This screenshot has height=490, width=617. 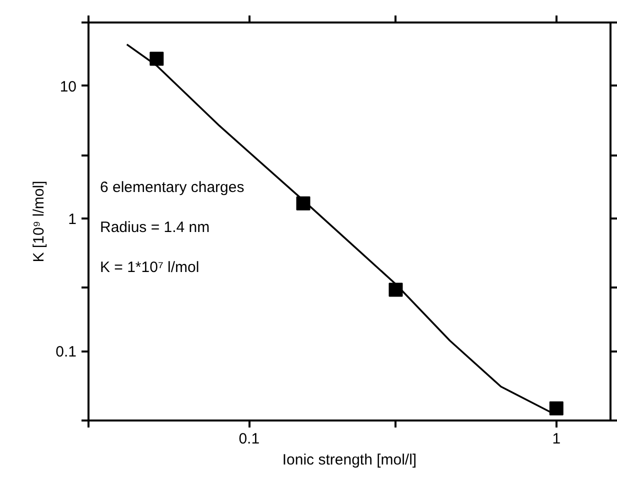 I want to click on annotation: 6 elementary charges, so click(x=172, y=187).